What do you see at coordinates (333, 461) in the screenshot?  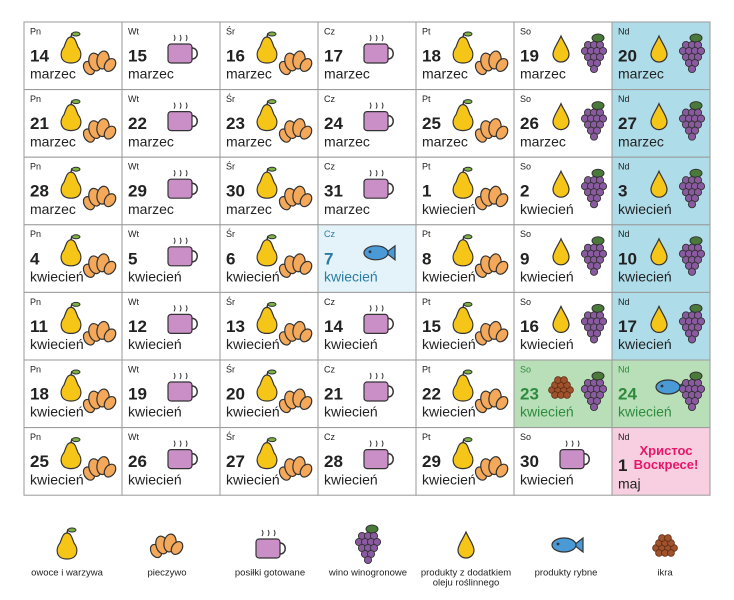 I see `day-number: 28` at bounding box center [333, 461].